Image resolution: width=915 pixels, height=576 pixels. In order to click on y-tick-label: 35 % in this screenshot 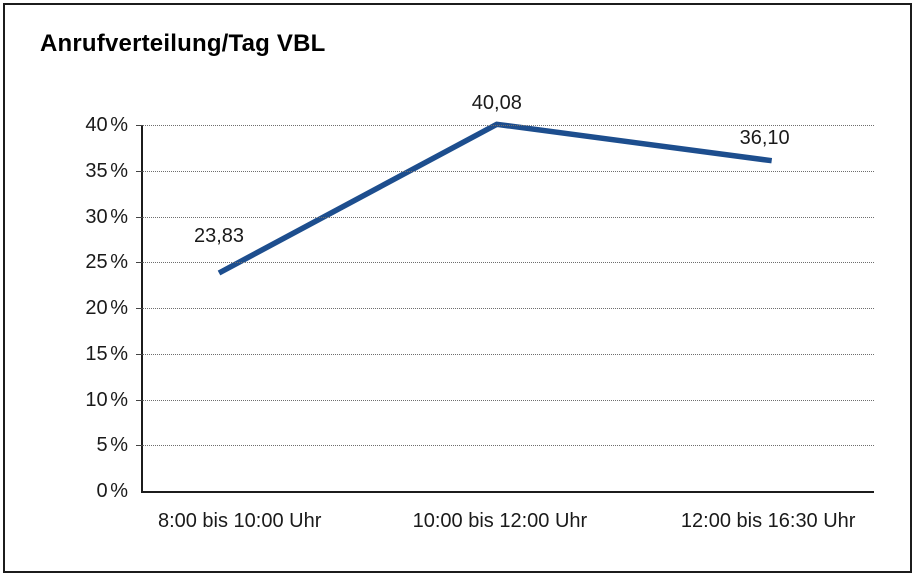, I will do `click(106, 170)`.